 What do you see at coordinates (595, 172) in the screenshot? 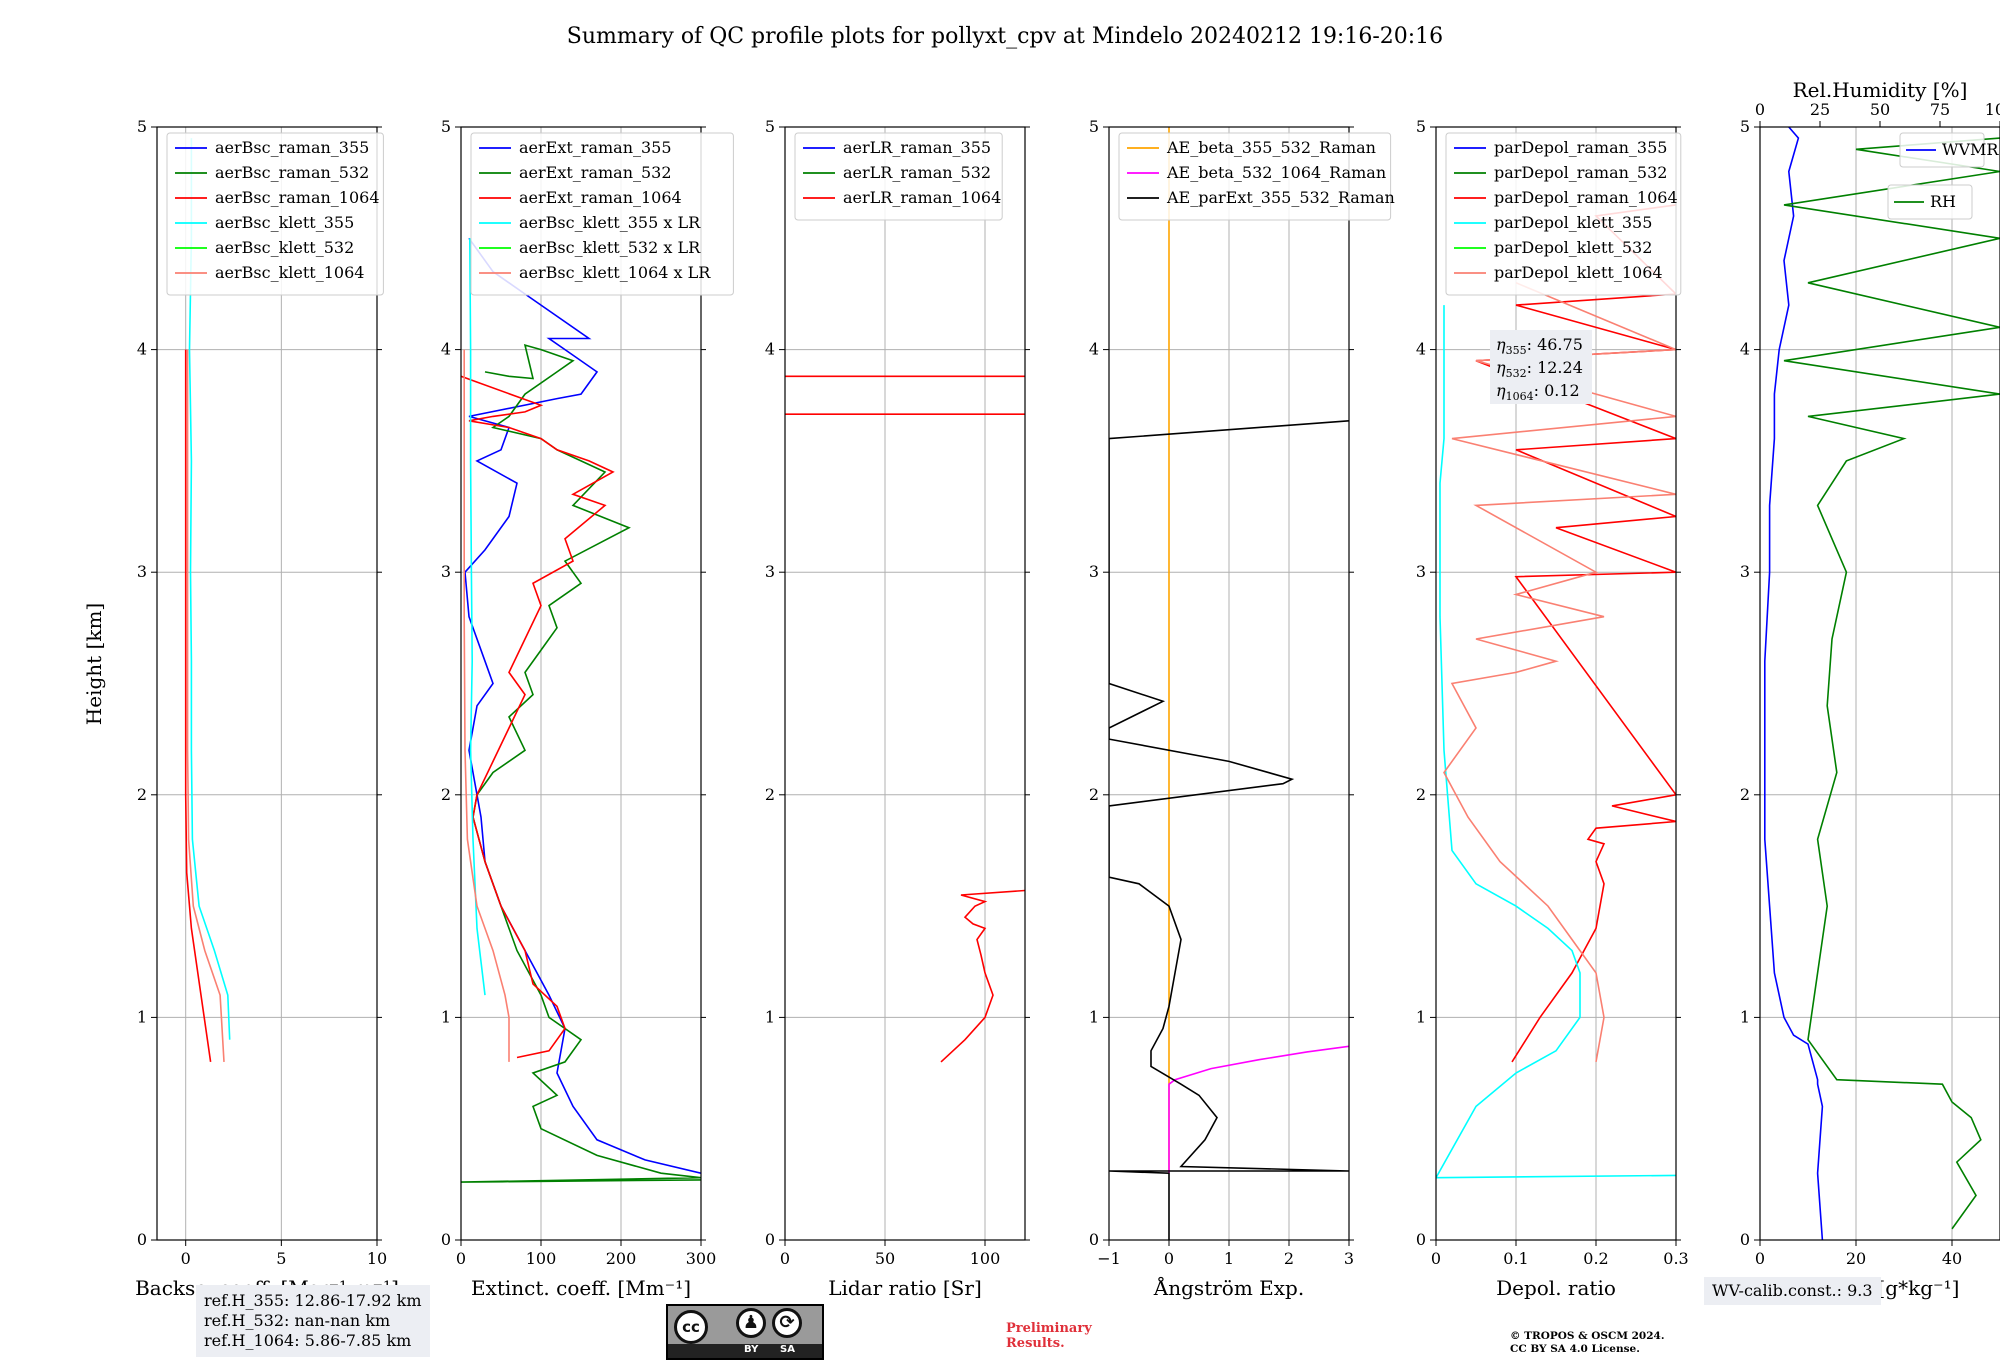
I see `legend-label: aerExt_raman_532` at bounding box center [595, 172].